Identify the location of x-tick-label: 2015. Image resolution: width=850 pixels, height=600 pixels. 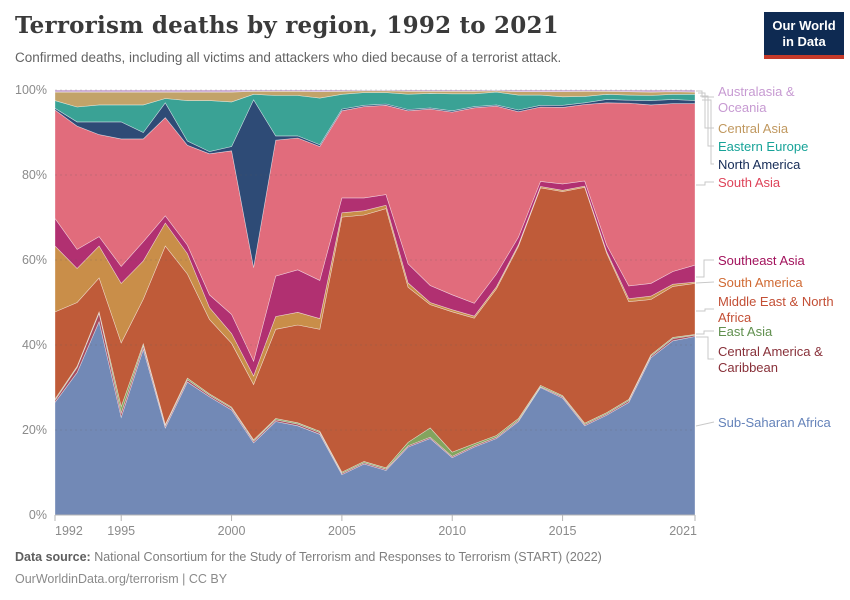
(563, 531).